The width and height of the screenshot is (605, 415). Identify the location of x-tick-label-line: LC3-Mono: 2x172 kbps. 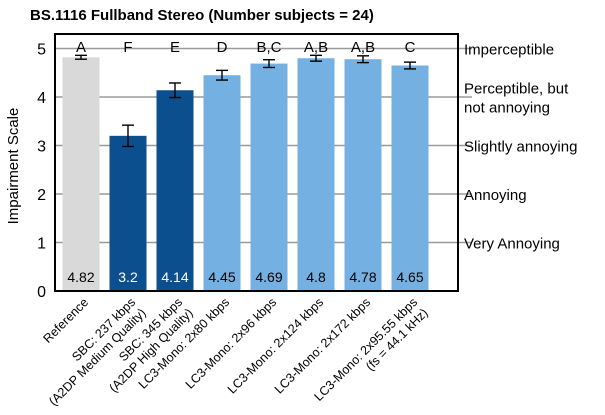
(322, 345).